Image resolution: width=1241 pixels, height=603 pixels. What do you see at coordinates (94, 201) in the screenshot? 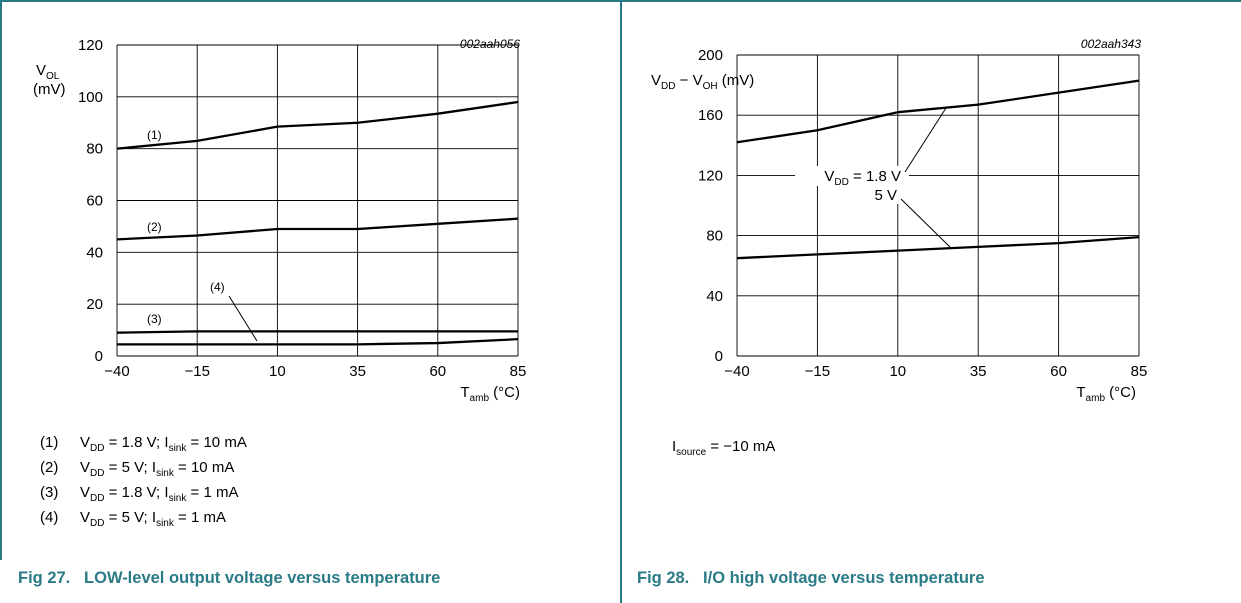
I see `y-tick-label: 60` at bounding box center [94, 201].